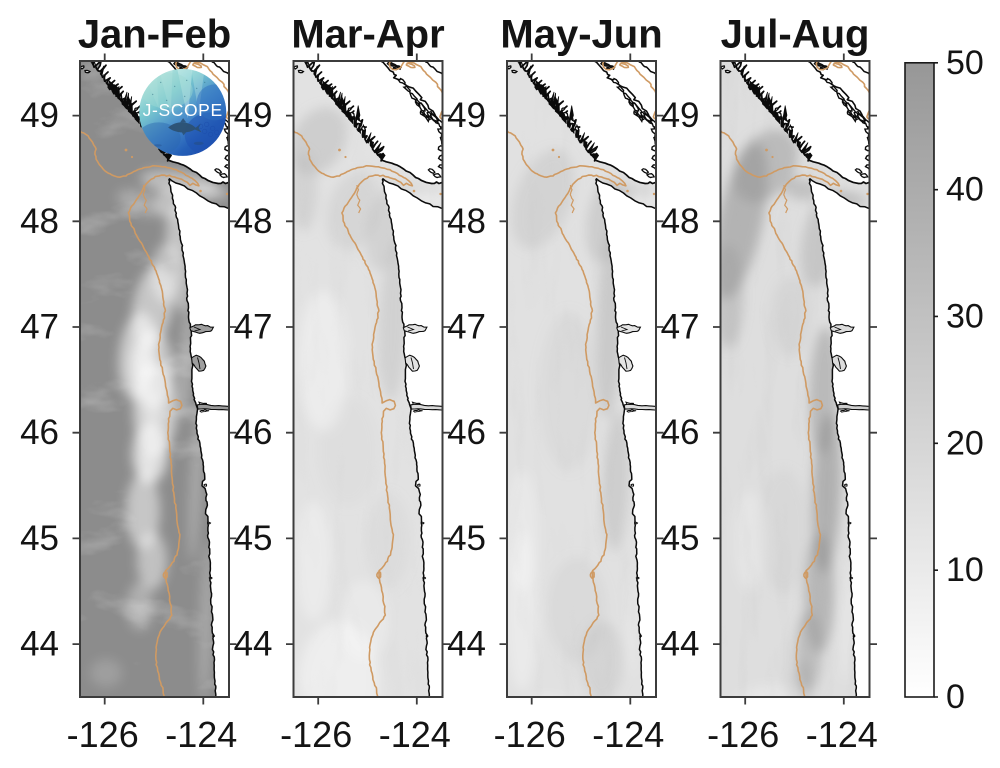 The image size is (1000, 768). What do you see at coordinates (367, 35) in the screenshot?
I see `svg-text: Mar-Apr` at bounding box center [367, 35].